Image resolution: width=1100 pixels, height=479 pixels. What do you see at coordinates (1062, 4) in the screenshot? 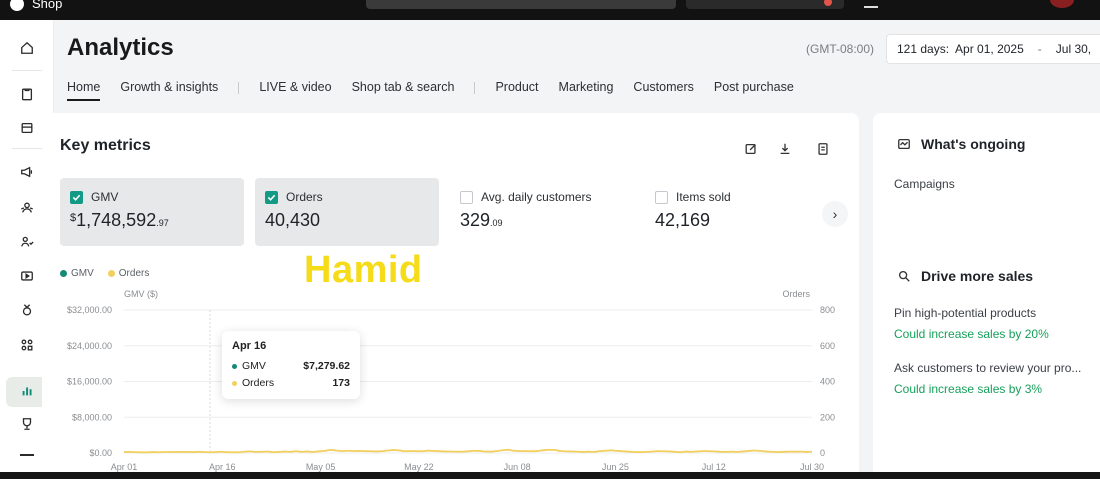
I see `avatar` at bounding box center [1062, 4].